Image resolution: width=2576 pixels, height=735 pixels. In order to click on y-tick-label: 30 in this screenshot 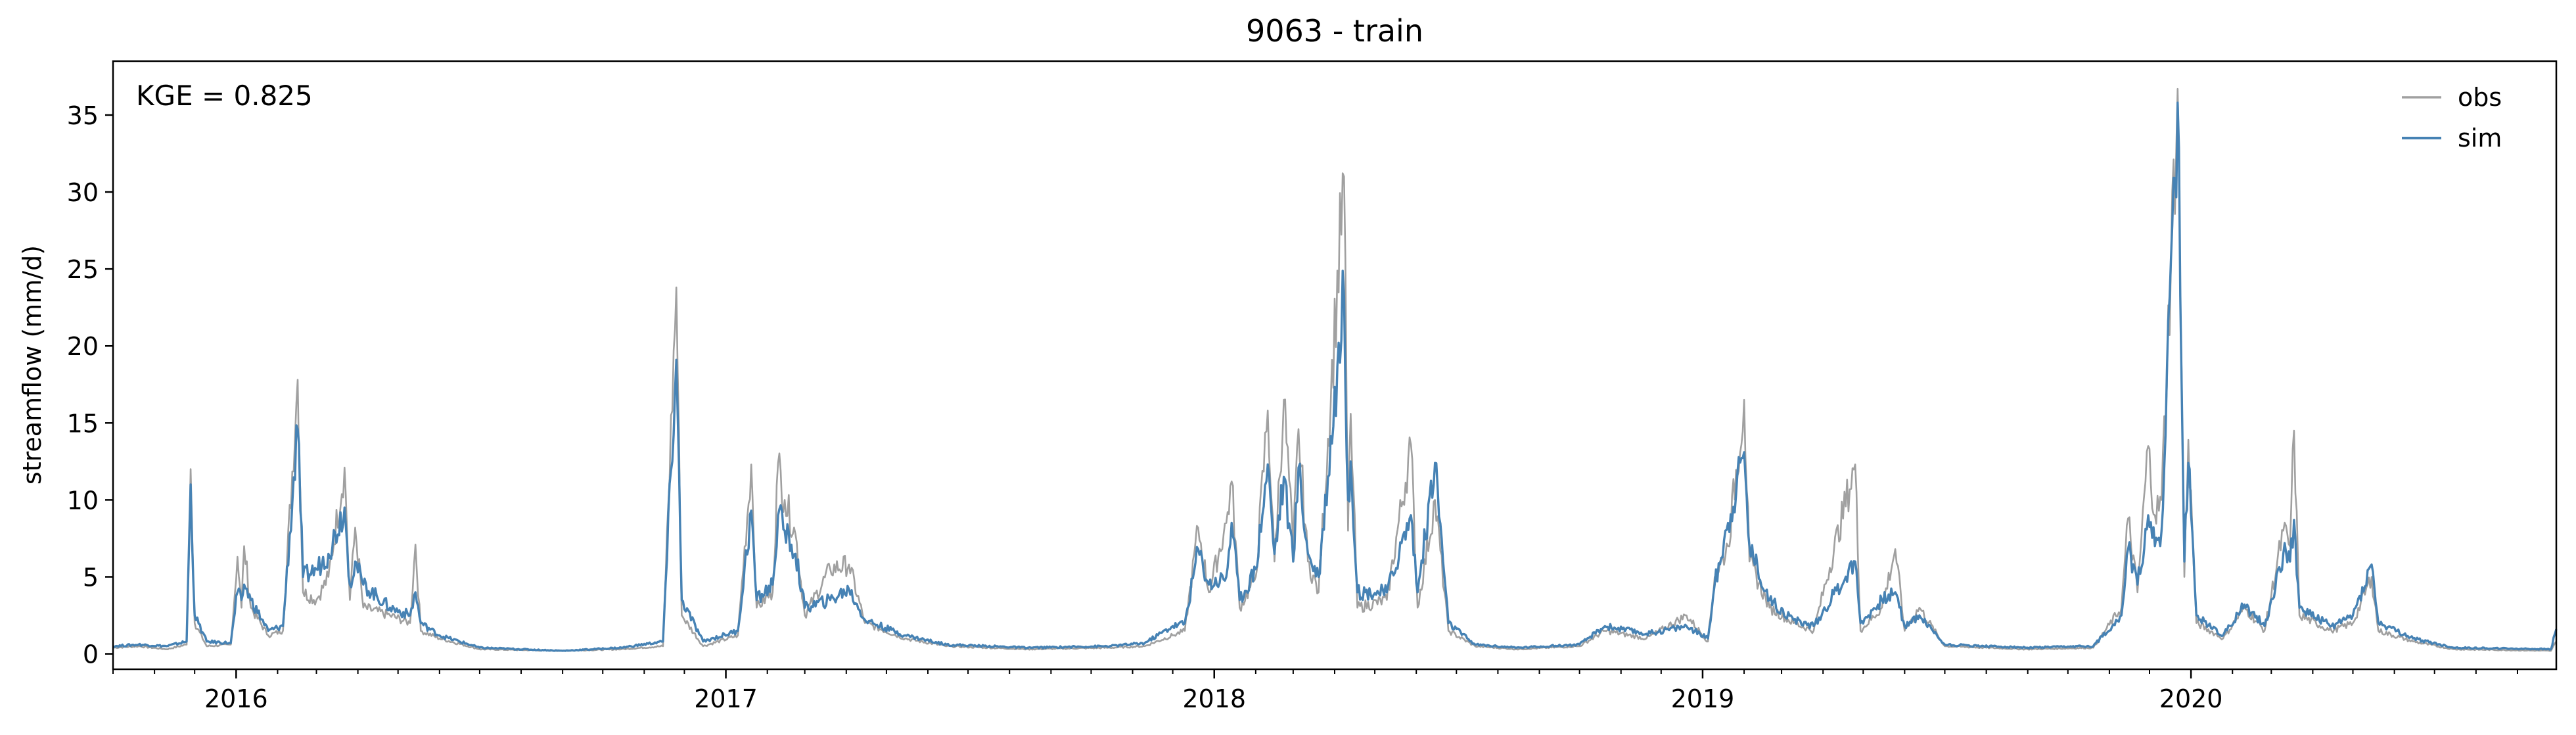, I will do `click(83, 192)`.